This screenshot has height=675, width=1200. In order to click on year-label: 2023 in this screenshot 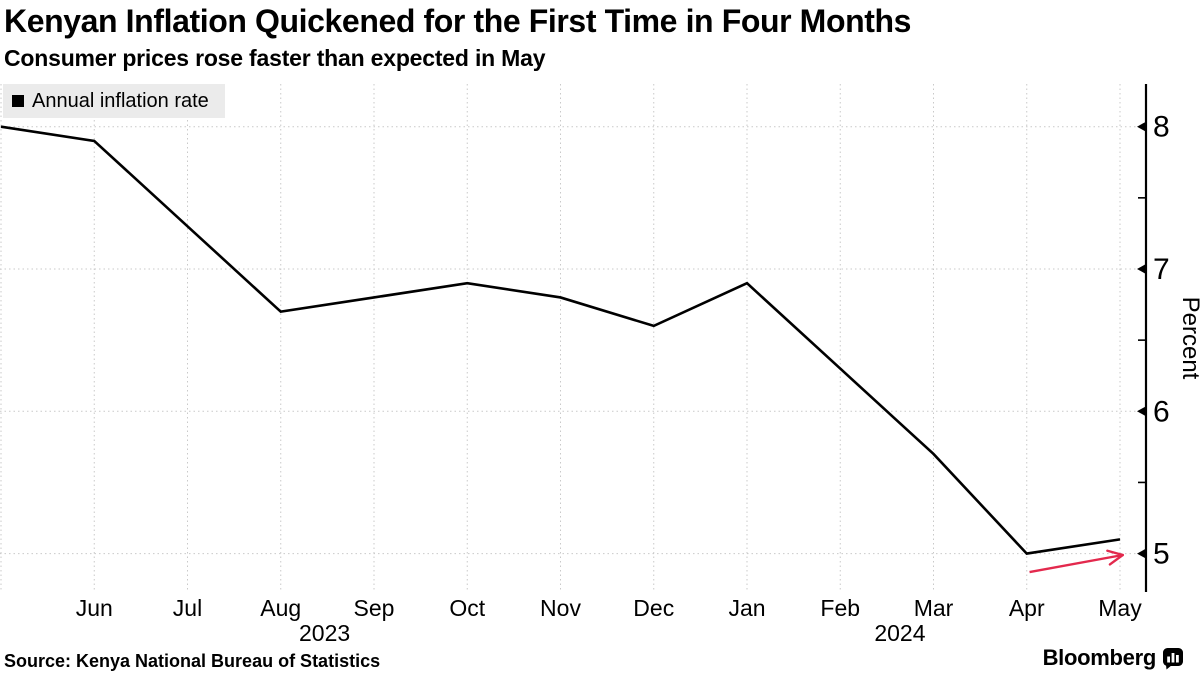, I will do `click(324, 633)`.